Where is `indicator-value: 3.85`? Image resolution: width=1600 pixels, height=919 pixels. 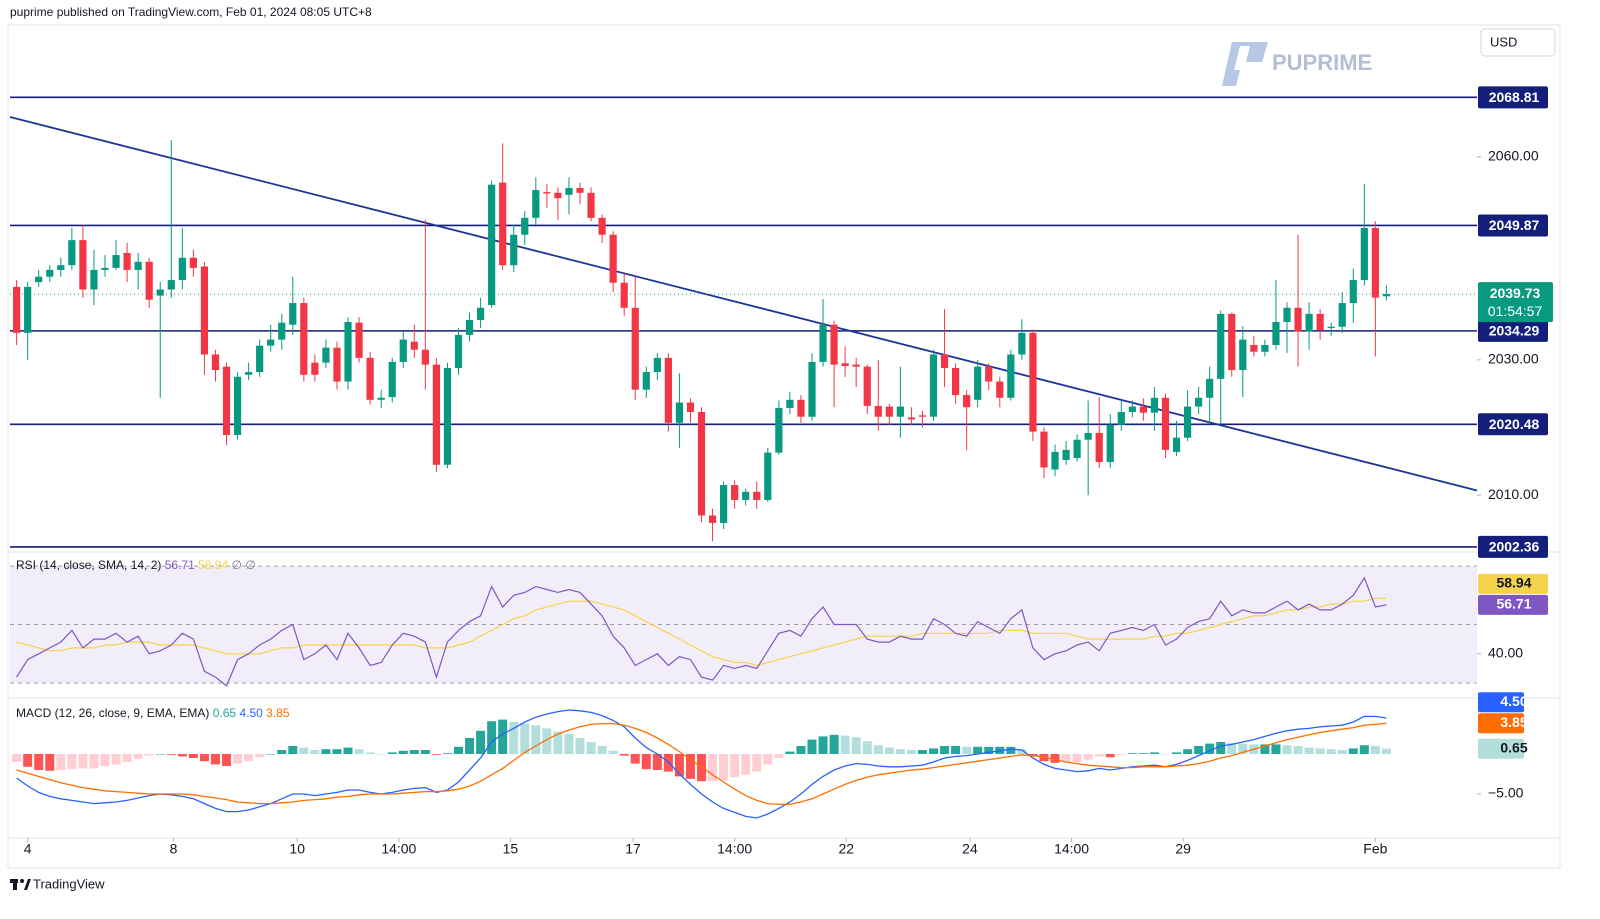
indicator-value: 3.85 is located at coordinates (278, 713).